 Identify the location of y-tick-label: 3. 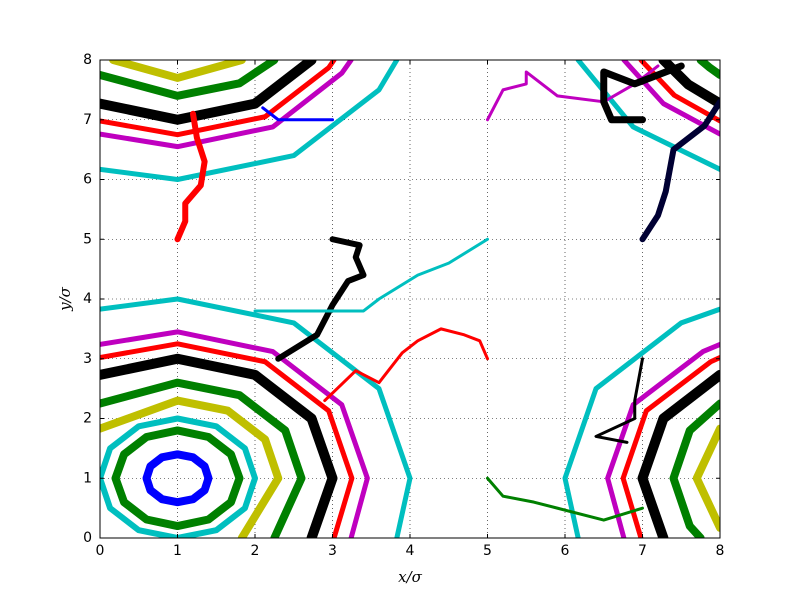
(87, 359).